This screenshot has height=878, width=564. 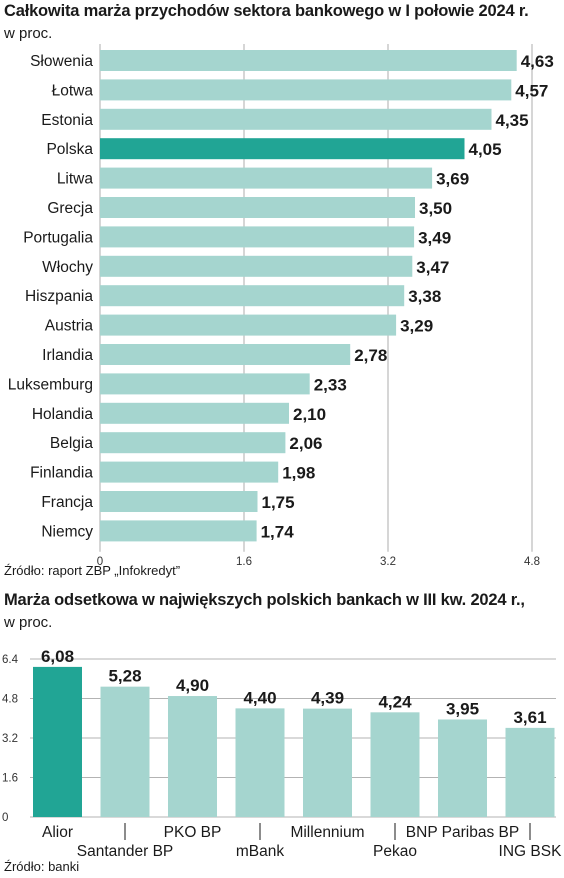 I want to click on value-label: 4,40, so click(x=259, y=697).